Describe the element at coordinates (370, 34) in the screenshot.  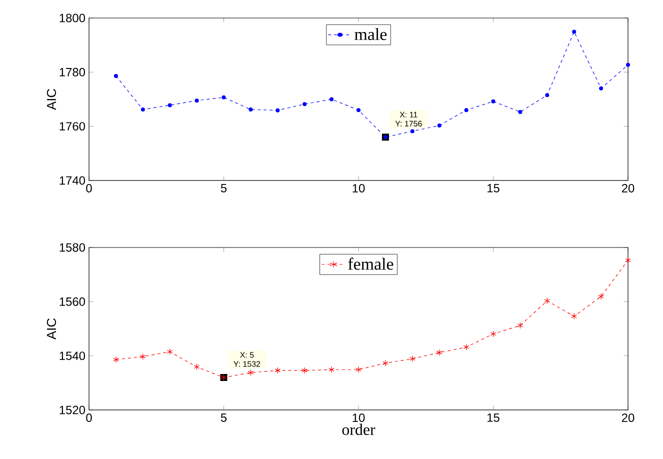
I see `legend-label: male` at that location.